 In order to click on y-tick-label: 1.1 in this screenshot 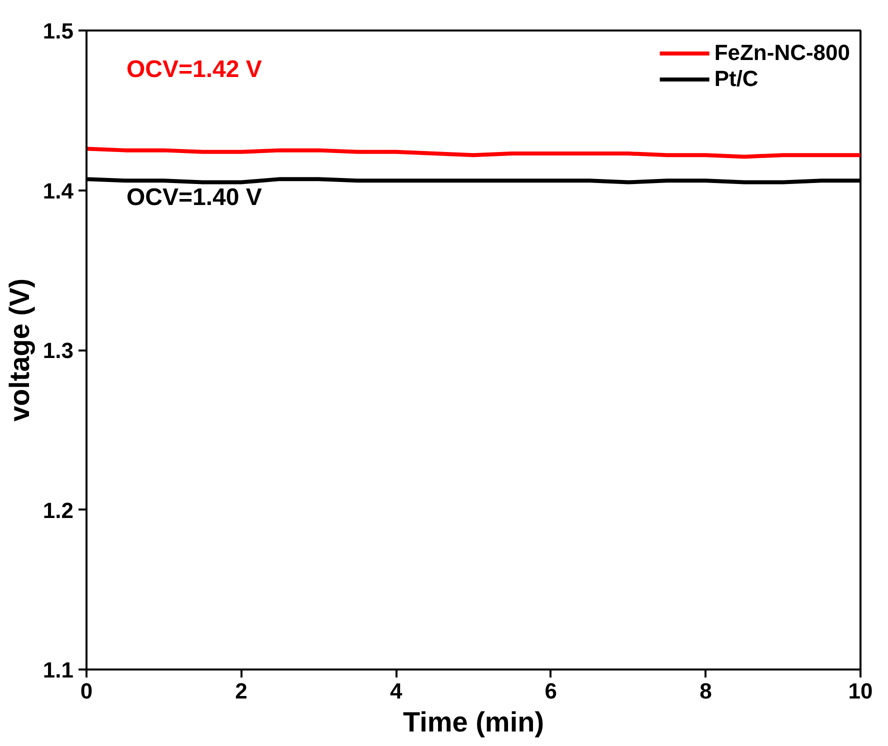, I will do `click(58, 670)`.